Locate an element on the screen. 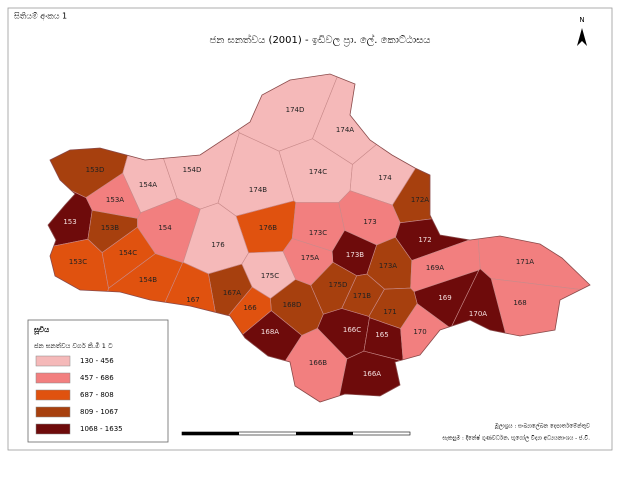 This screenshot has height=484, width=621. region-label: 171B is located at coordinates (362, 296).